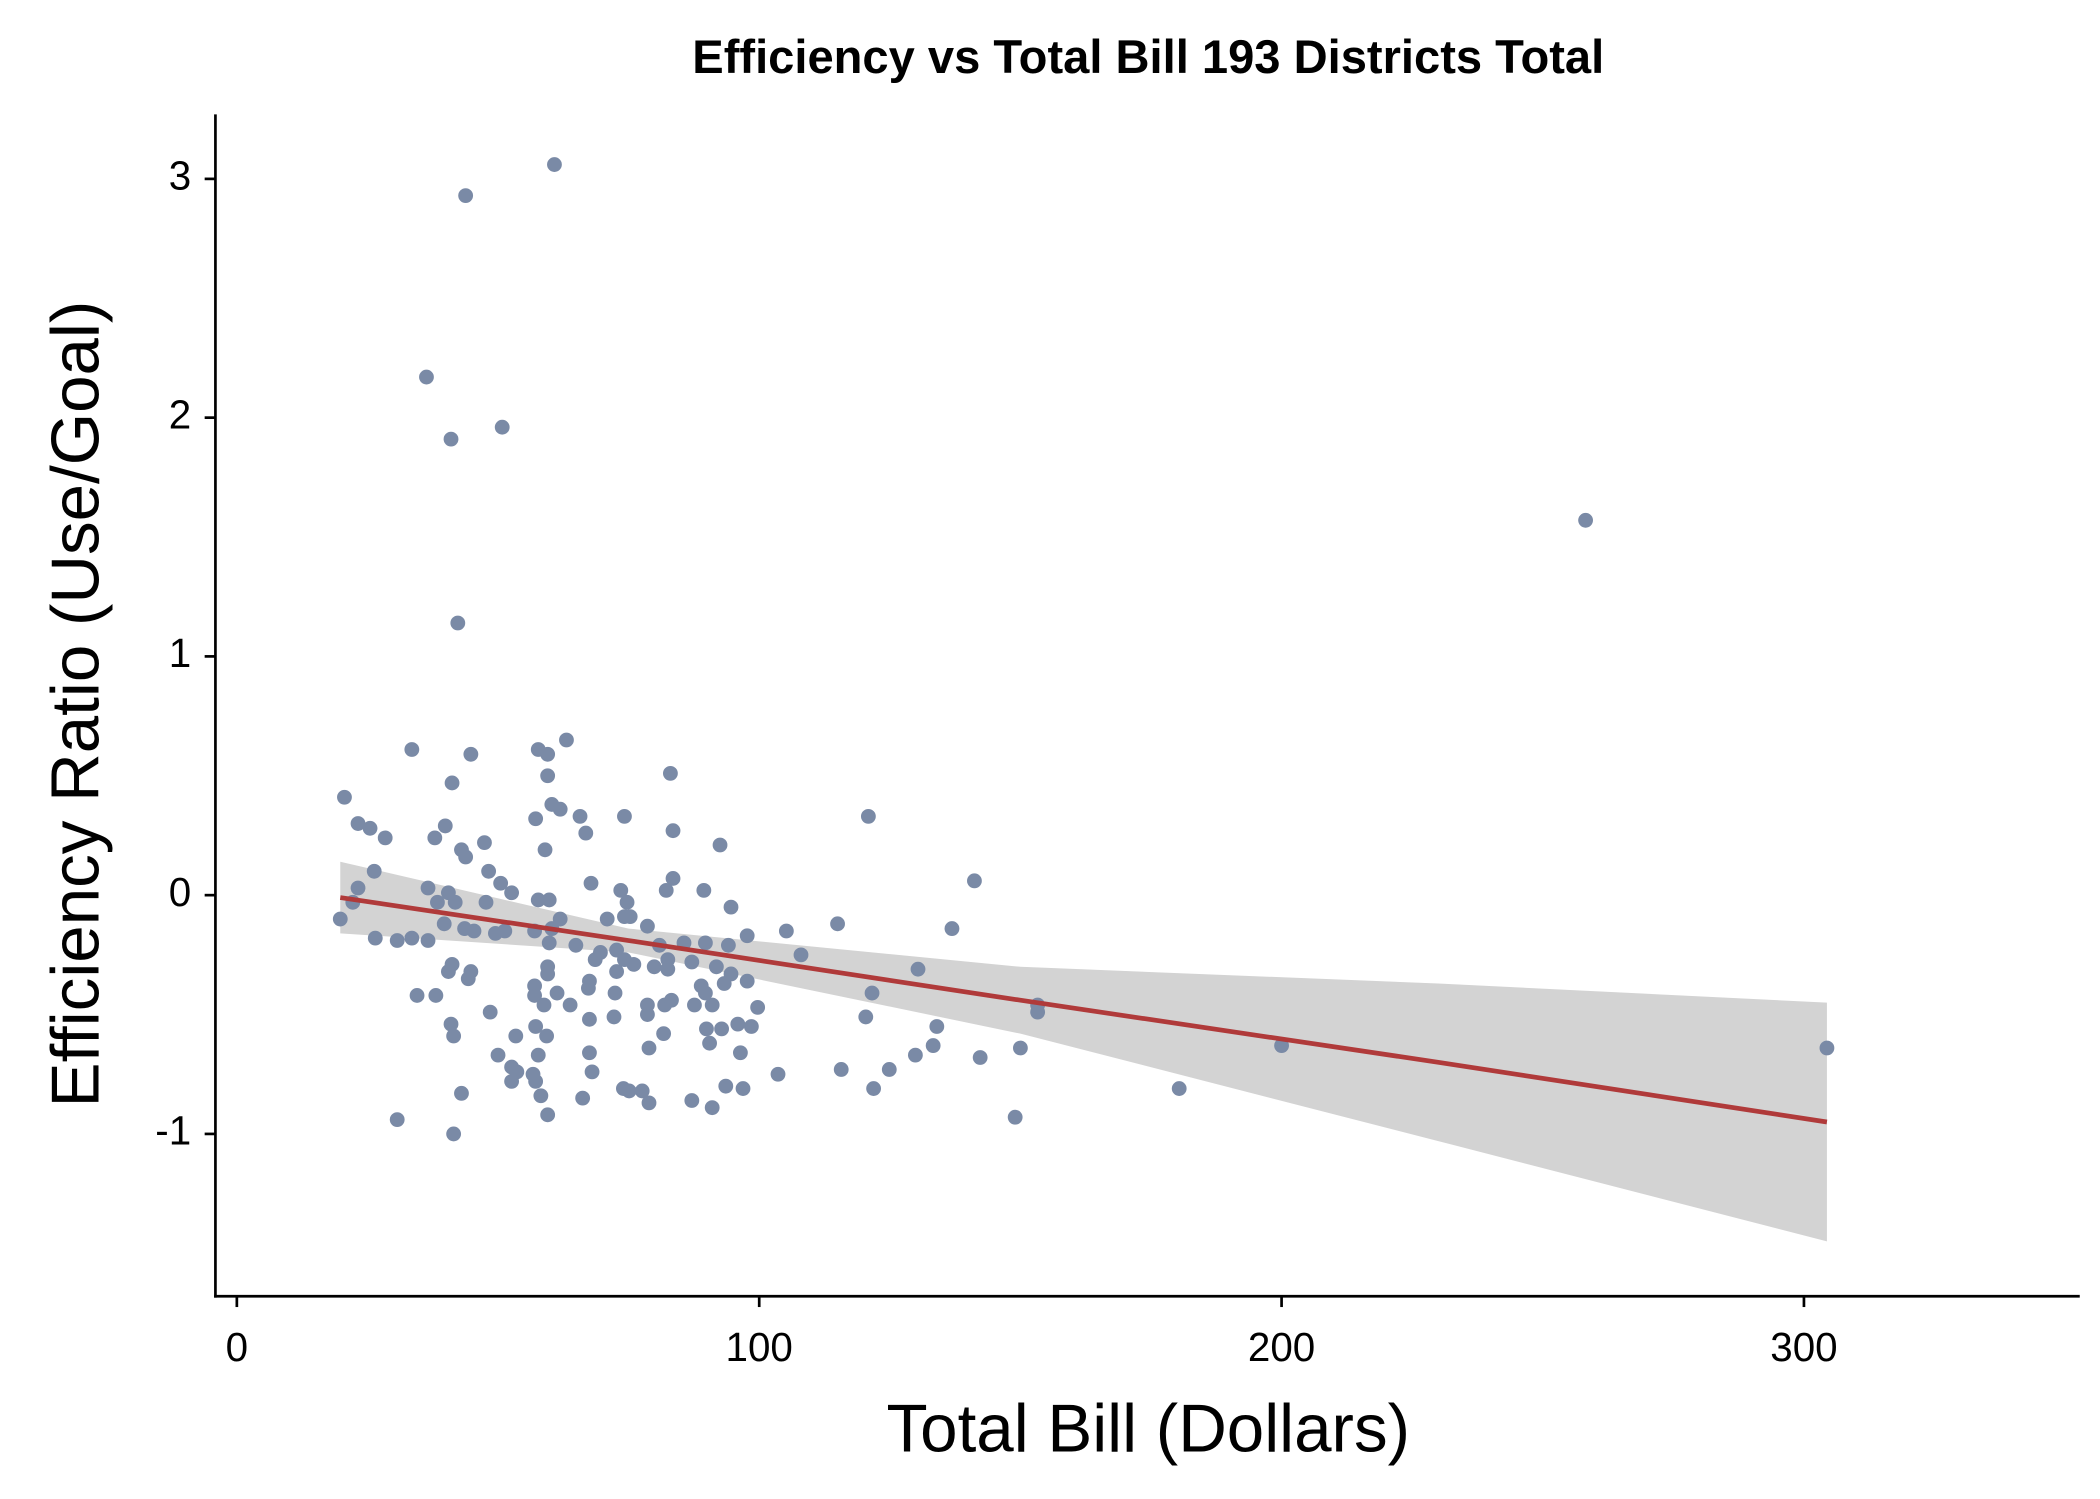 The height and width of the screenshot is (1499, 2100). Describe the element at coordinates (173, 1131) in the screenshot. I see `y-tick-label: -1` at that location.